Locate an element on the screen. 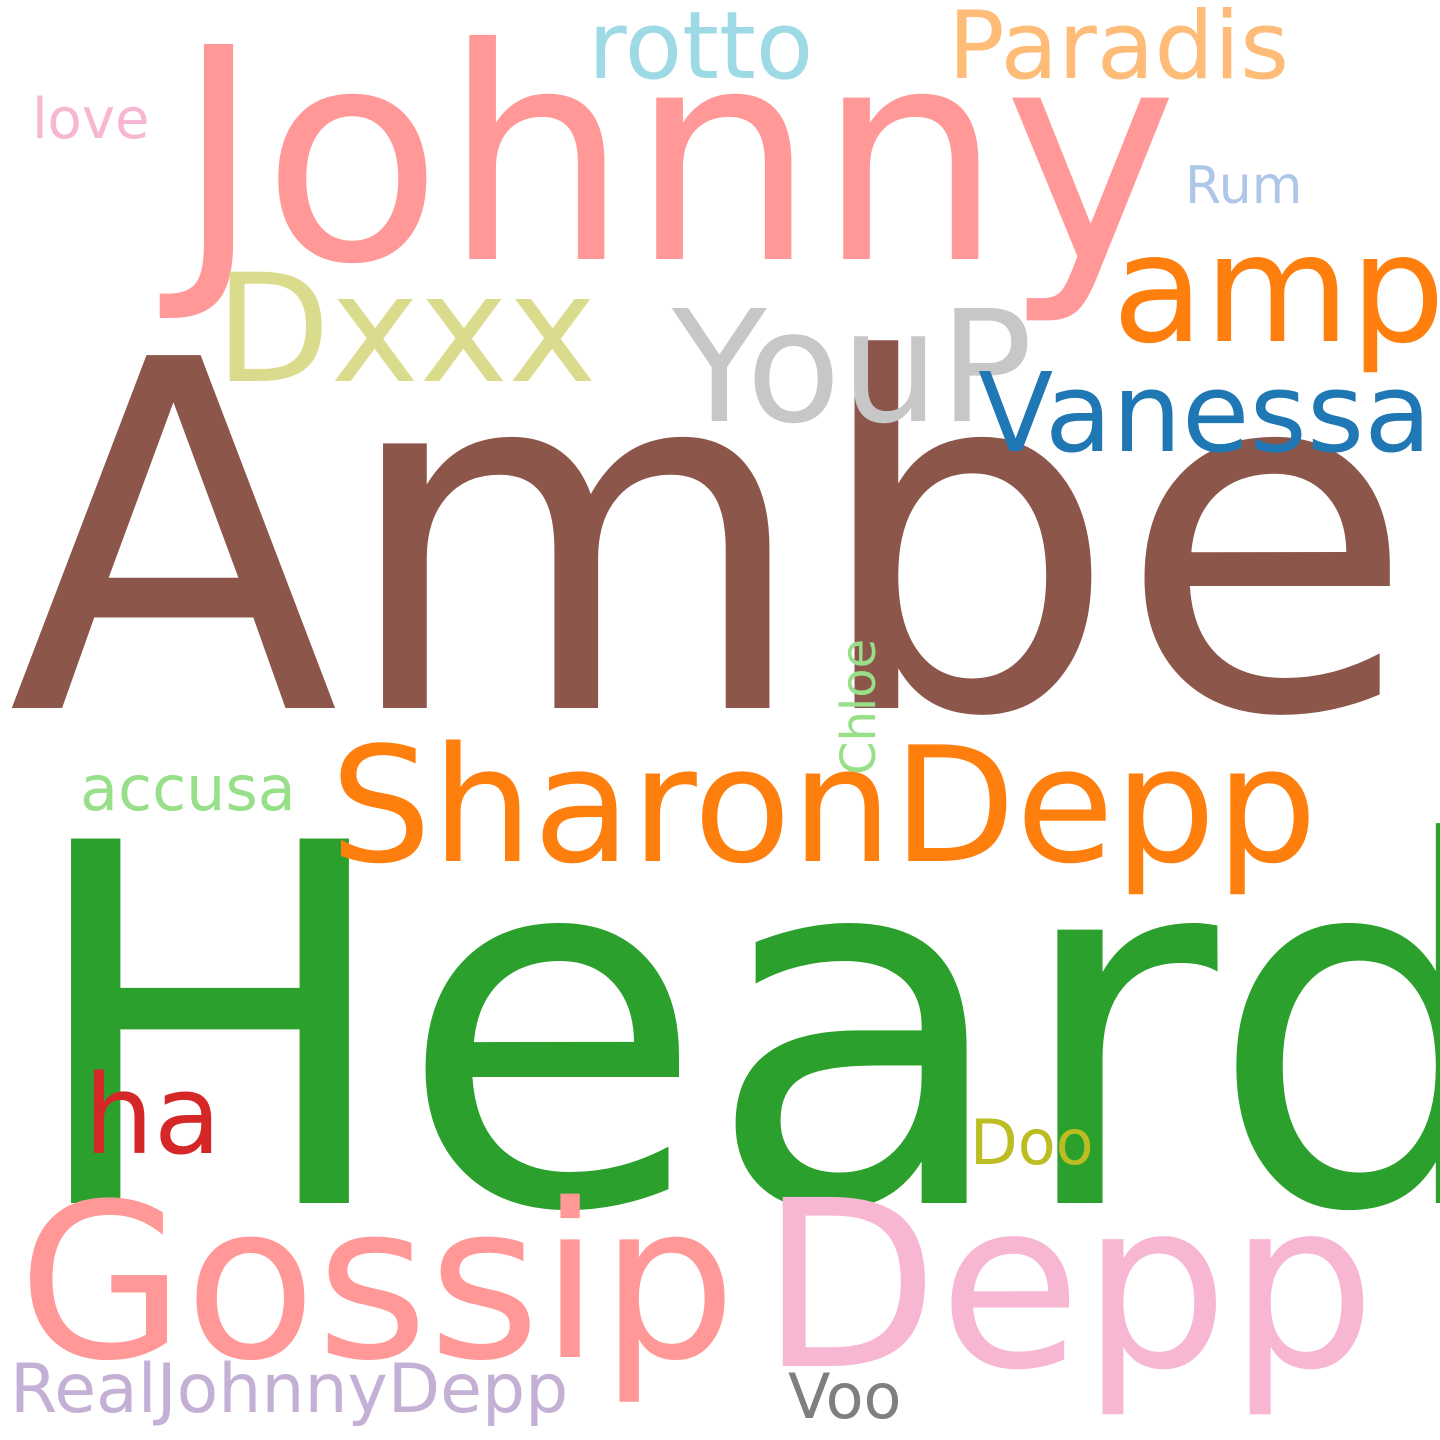 Image resolution: width=1440 pixels, height=1440 pixels. word-depp: Depp is located at coordinates (1068, 1286).